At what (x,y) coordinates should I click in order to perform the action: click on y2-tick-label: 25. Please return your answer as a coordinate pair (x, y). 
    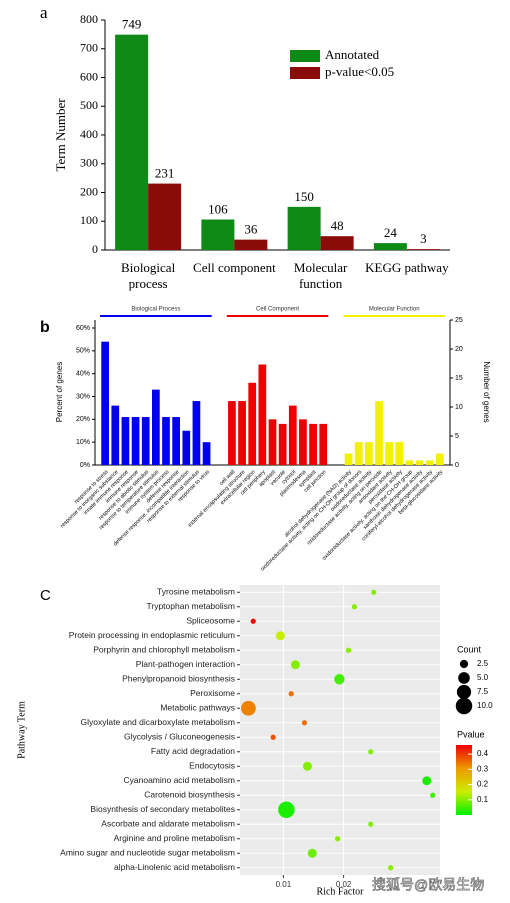
    Looking at the image, I should click on (459, 320).